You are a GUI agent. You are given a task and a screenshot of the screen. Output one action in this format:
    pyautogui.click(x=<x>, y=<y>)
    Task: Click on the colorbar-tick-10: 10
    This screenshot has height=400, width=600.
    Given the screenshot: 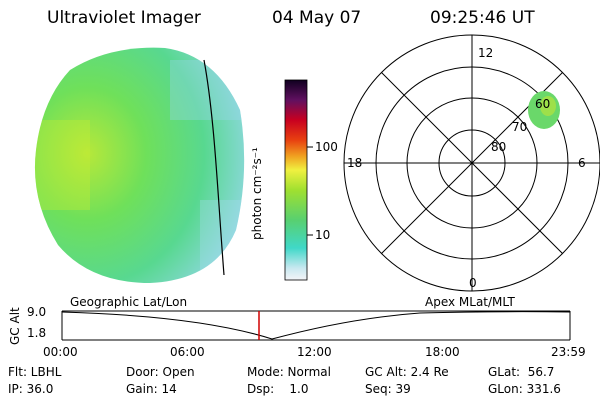 What is the action you would take?
    pyautogui.click(x=323, y=235)
    